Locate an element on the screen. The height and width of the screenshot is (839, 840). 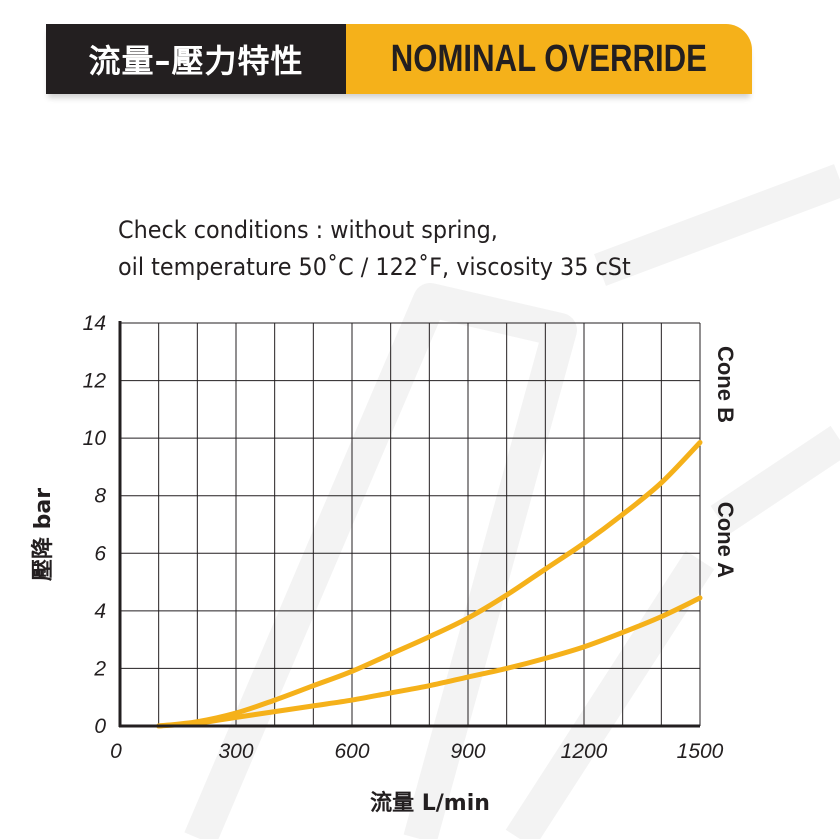
x-tick-label: 1500 is located at coordinates (700, 751).